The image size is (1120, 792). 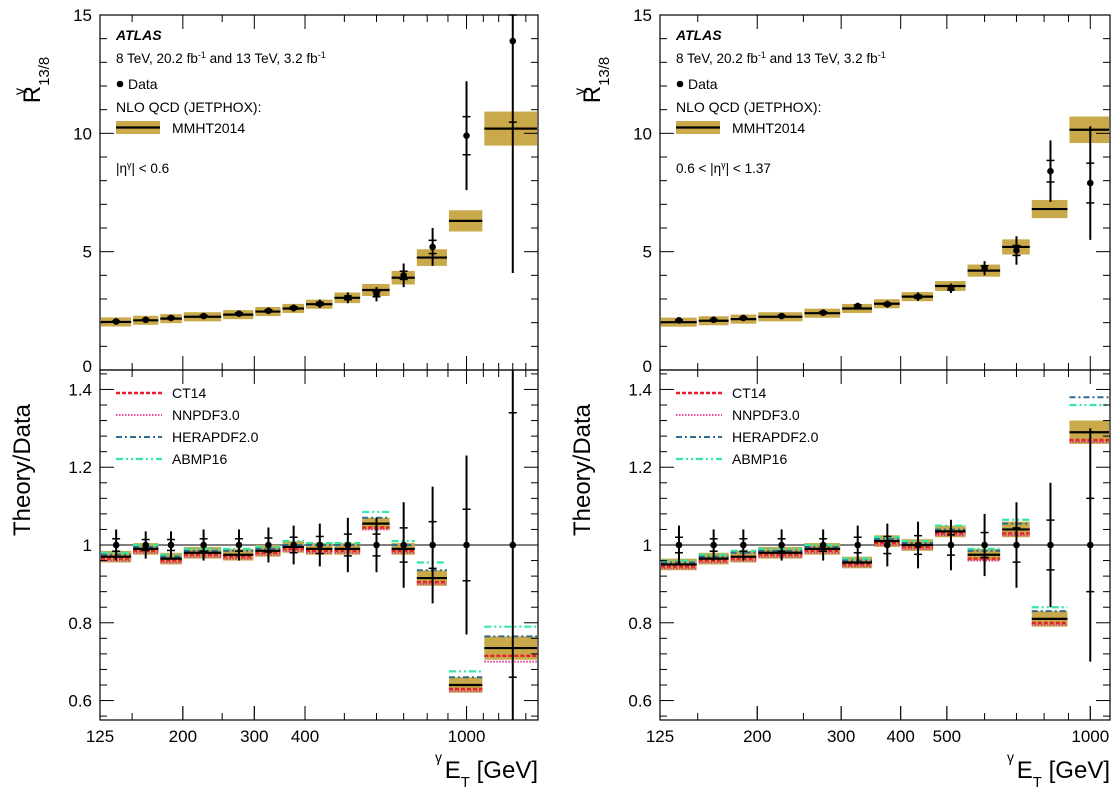 I want to click on x-axis-label-part: [GeV], so click(x=1076, y=770).